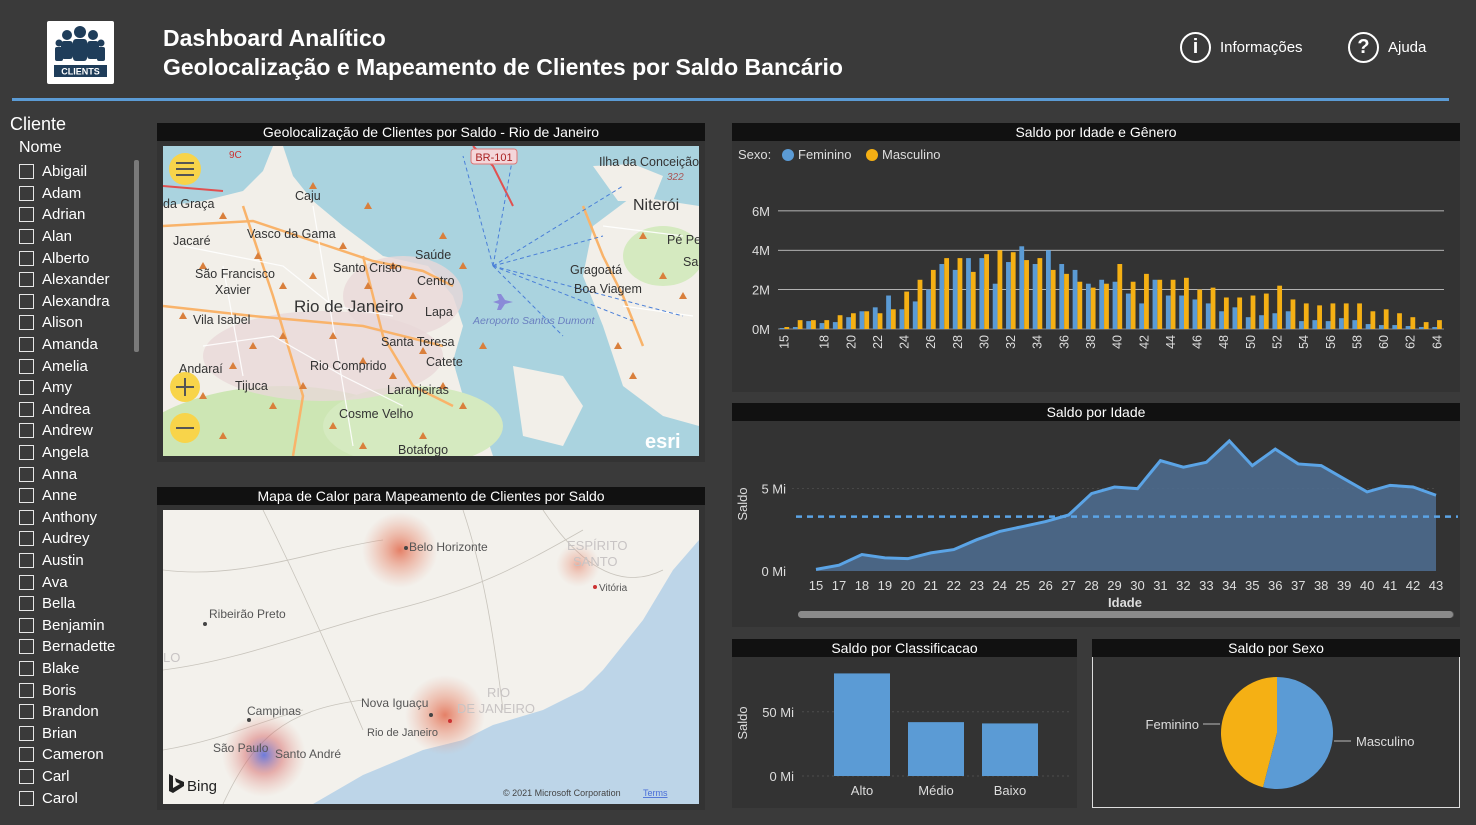 The image size is (1476, 825). I want to click on slicer-item: Bernadette, so click(75, 647).